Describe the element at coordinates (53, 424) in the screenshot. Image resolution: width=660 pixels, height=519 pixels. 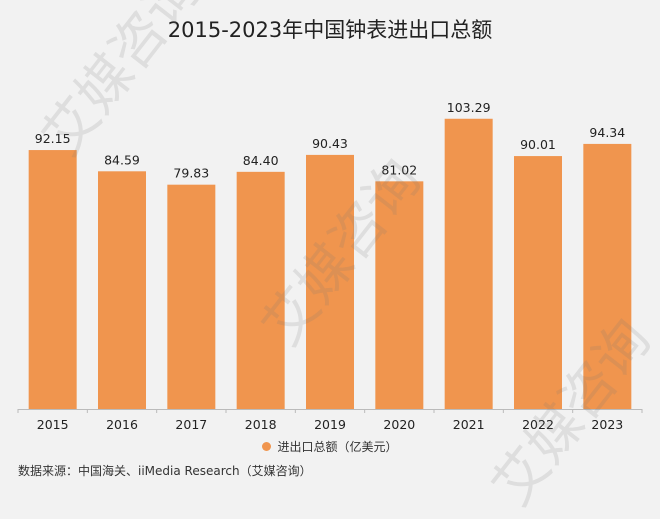
I see `x-tick-label-2015: 2015` at that location.